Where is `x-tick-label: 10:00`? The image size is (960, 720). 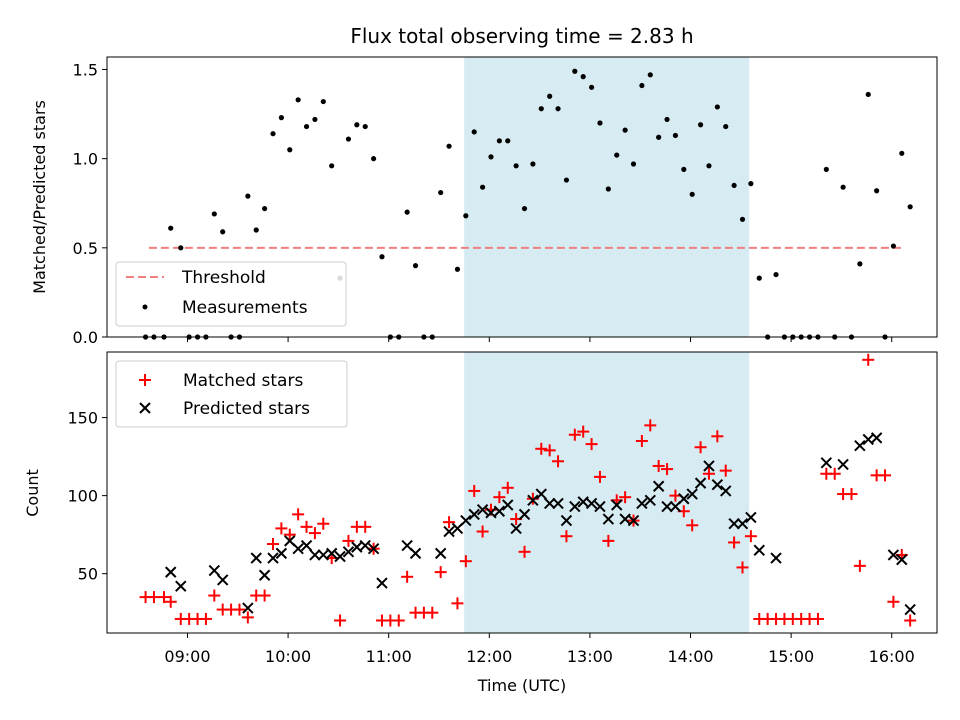 x-tick-label: 10:00 is located at coordinates (288, 656).